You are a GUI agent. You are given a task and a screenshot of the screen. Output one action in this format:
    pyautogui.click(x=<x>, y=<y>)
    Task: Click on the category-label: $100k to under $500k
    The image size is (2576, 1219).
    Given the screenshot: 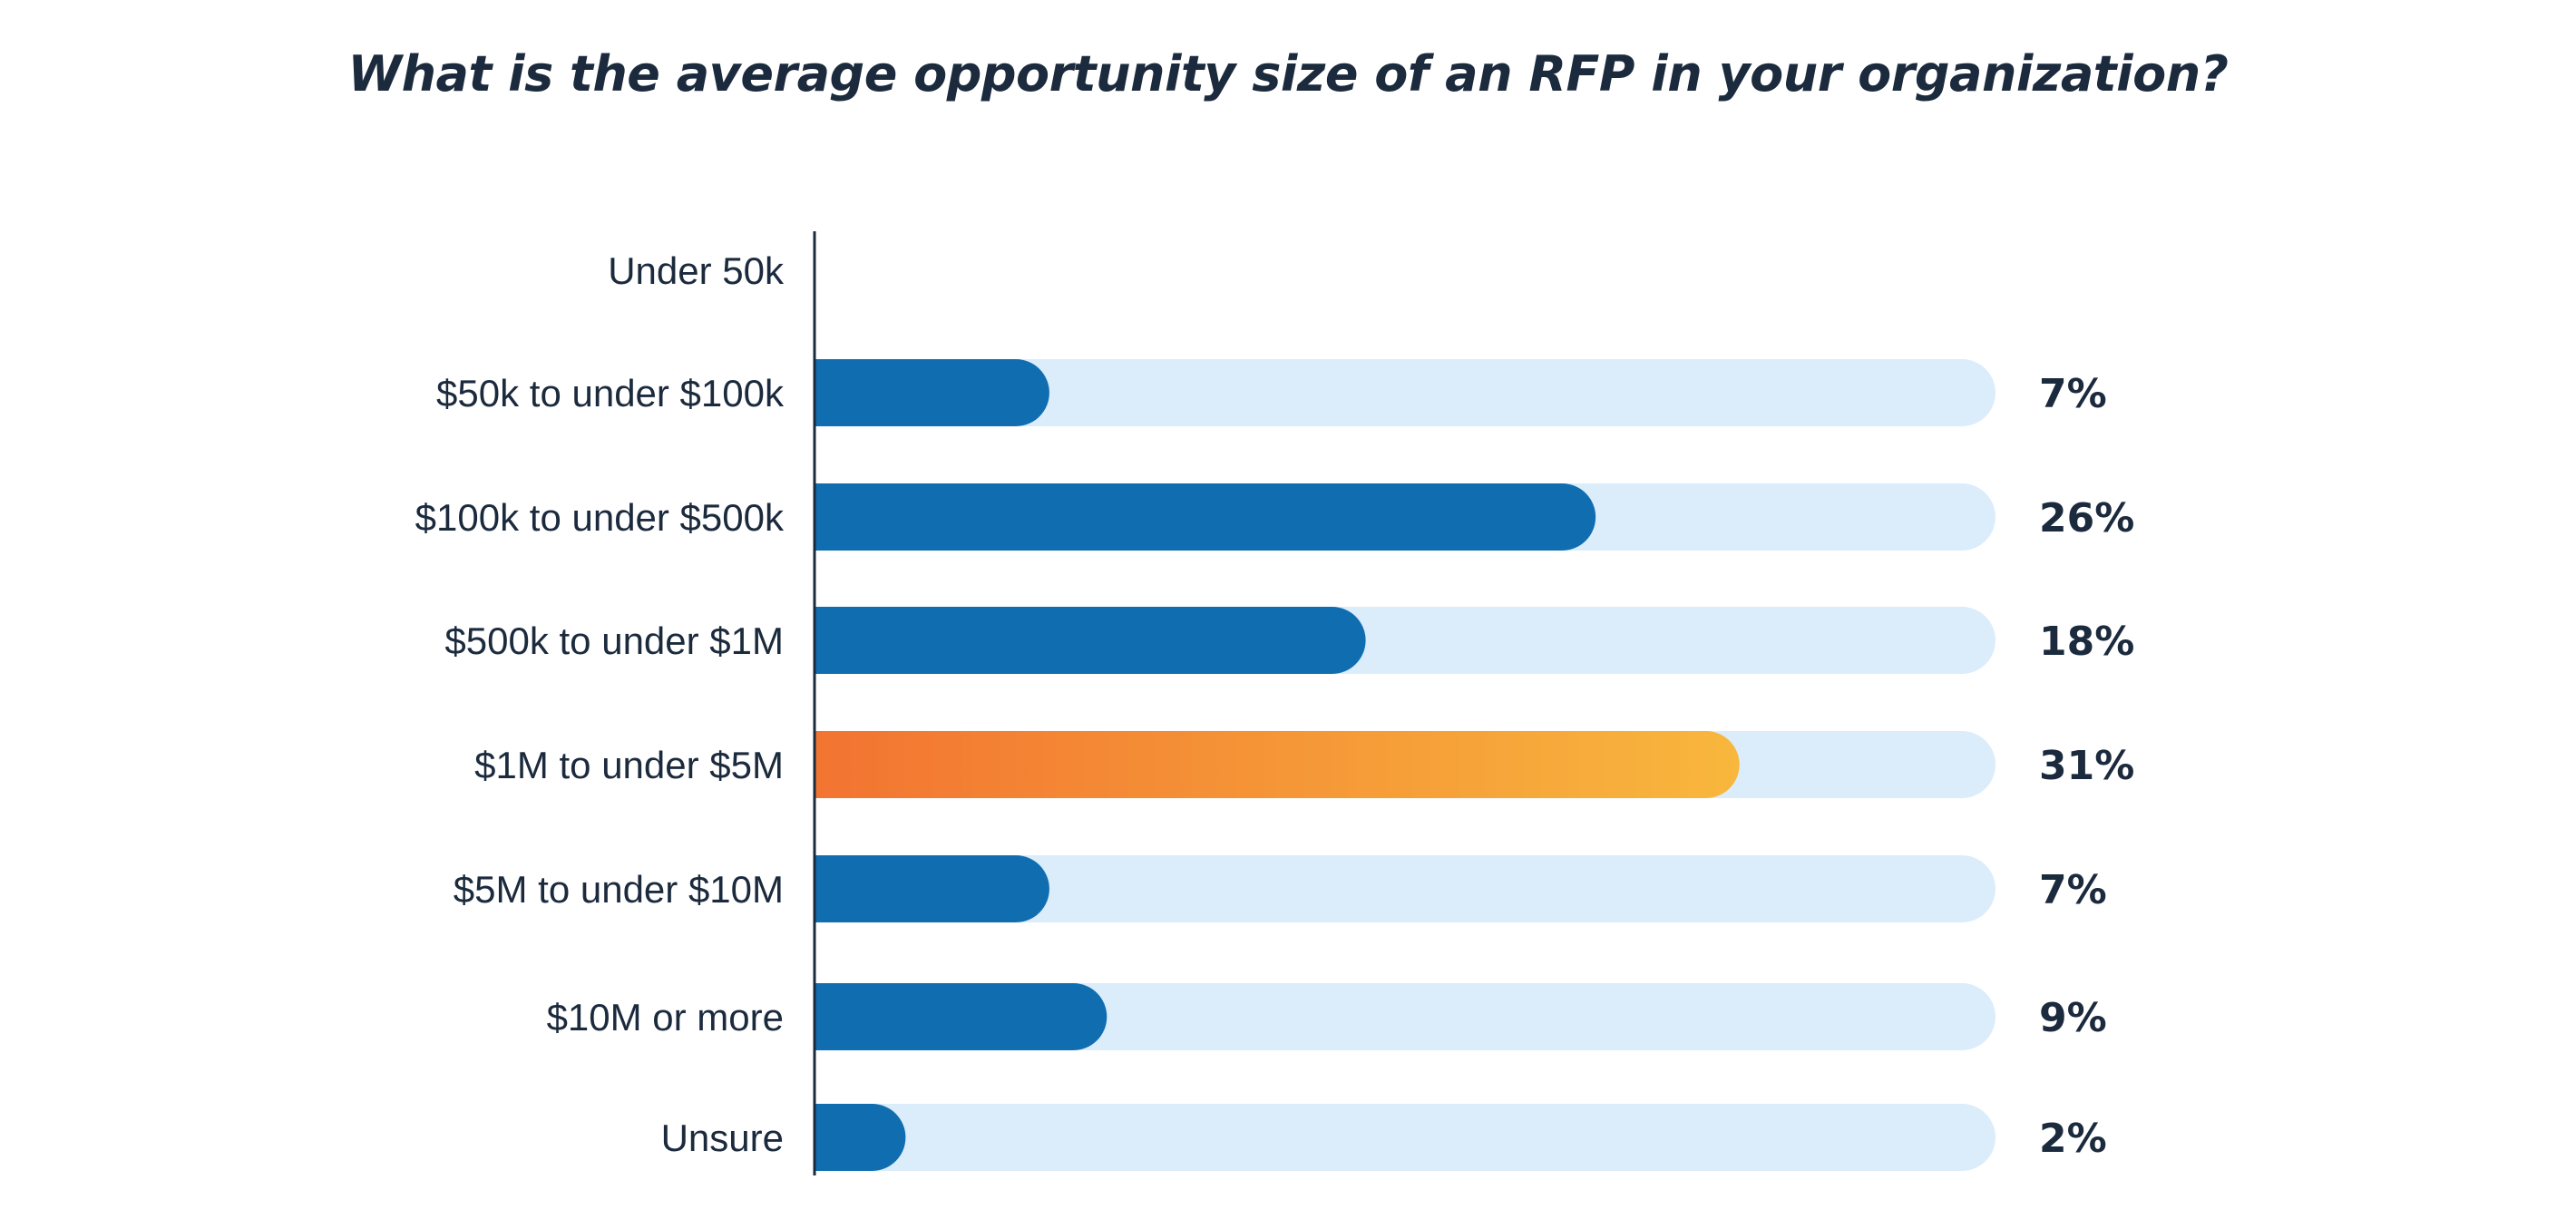 What is the action you would take?
    pyautogui.click(x=600, y=518)
    